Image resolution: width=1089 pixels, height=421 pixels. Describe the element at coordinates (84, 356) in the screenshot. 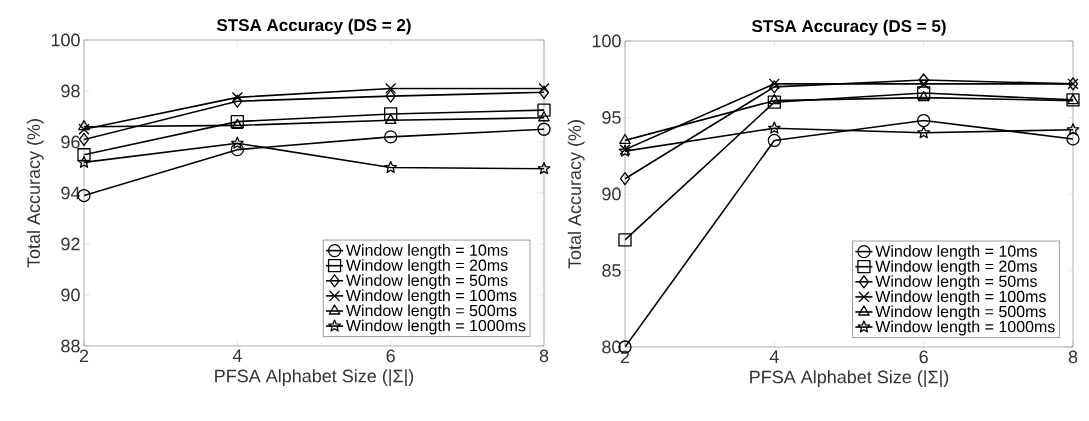

I see `x-tick-label: 2` at that location.